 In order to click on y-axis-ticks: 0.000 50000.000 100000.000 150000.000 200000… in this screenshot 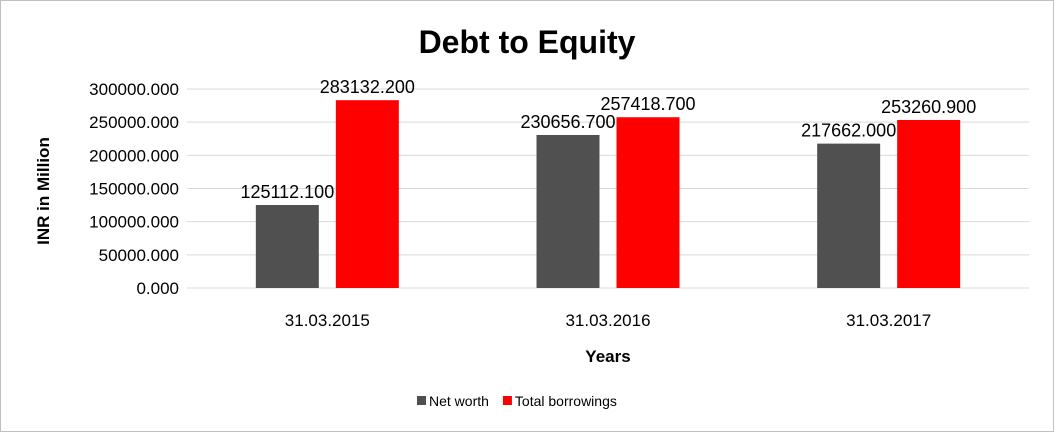, I will do `click(134, 189)`.